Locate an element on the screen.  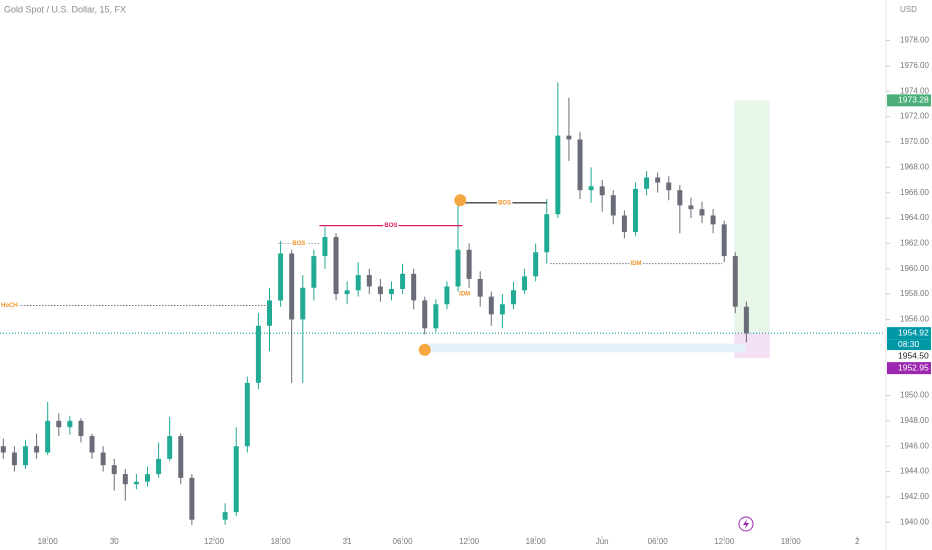
y-tick-label: 1946.00 is located at coordinates (914, 445).